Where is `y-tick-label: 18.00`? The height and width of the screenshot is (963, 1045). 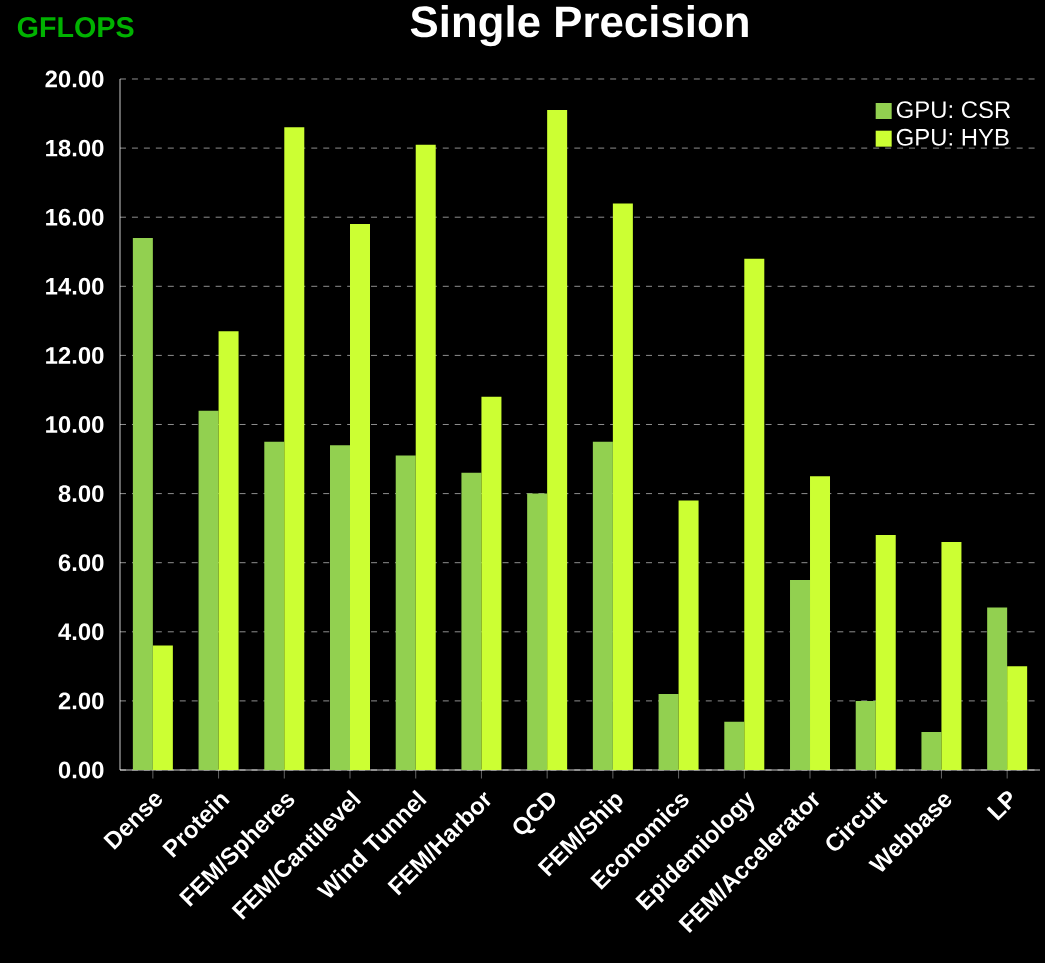
y-tick-label: 18.00 is located at coordinates (75, 148).